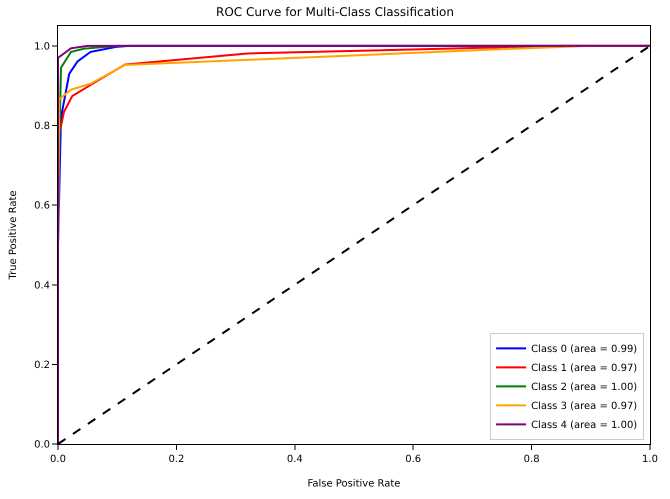 This screenshot has height=499, width=670. Describe the element at coordinates (650, 459) in the screenshot. I see `x-tick-label: 1.0` at that location.